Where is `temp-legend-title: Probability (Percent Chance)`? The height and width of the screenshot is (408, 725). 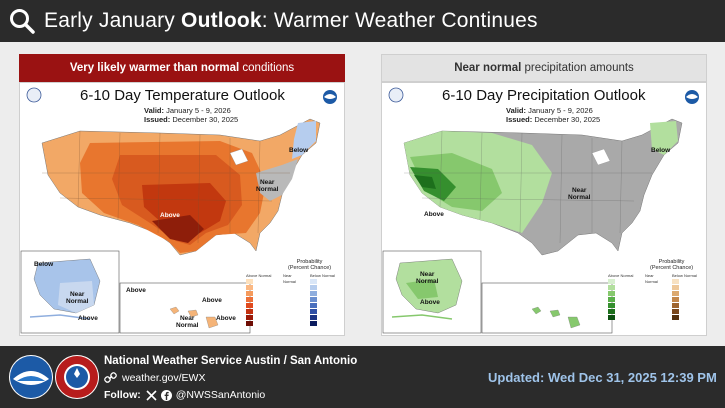
temp-legend-title: Probability (Percent Chance) is located at coordinates (310, 265).